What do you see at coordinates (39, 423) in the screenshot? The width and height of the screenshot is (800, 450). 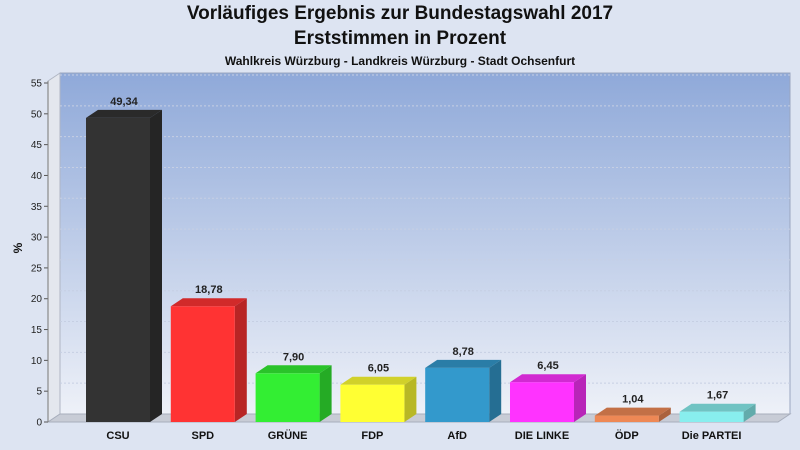 I see `y-tick-label: 0` at bounding box center [39, 423].